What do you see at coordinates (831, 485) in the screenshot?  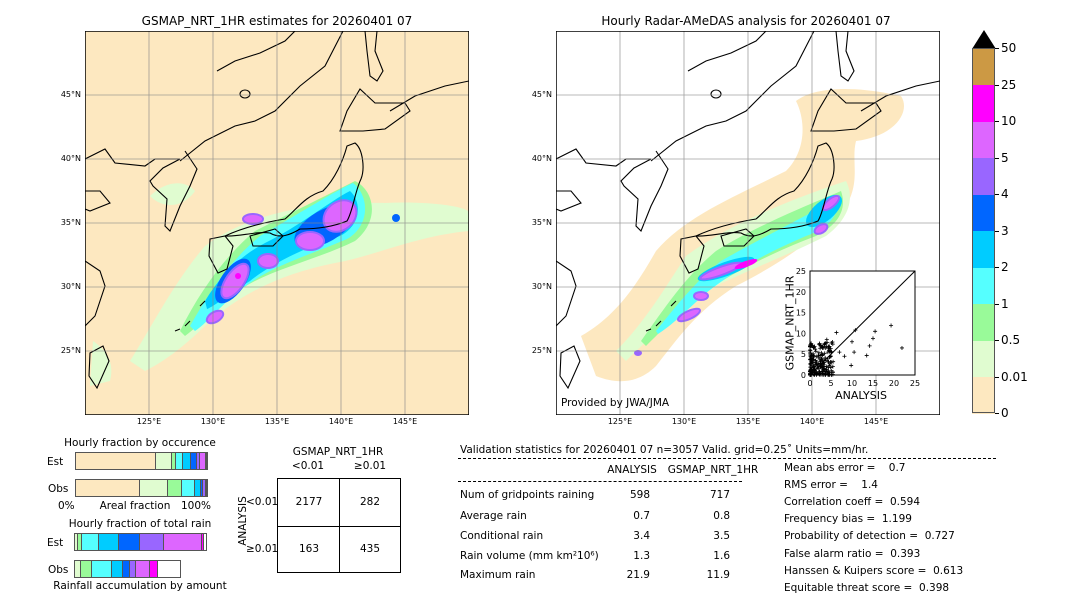 I see `score-line: RMS error = 1.4` at bounding box center [831, 485].